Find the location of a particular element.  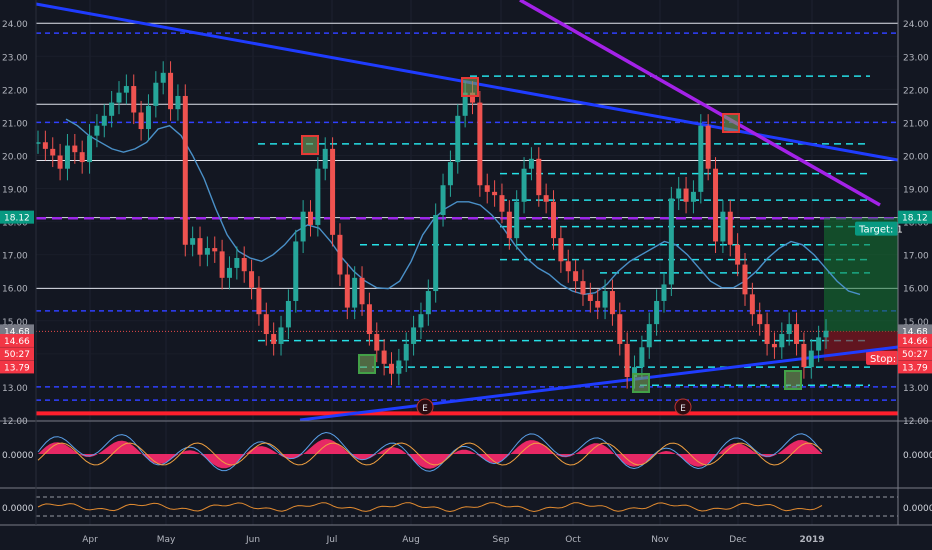

left-tick-label: 21.00 is located at coordinates (15, 124).